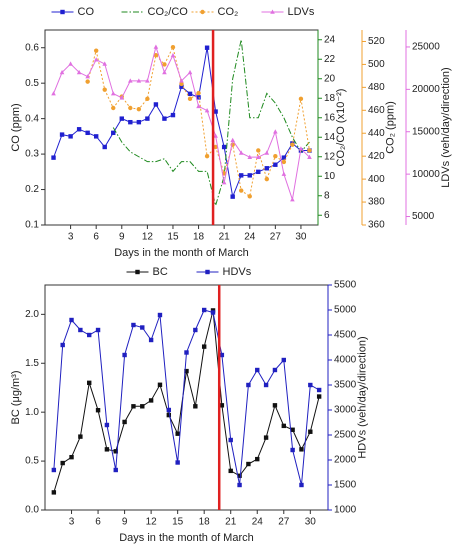  Describe the element at coordinates (426, 174) in the screenshot. I see `y4-tick-label: 10000` at that location.